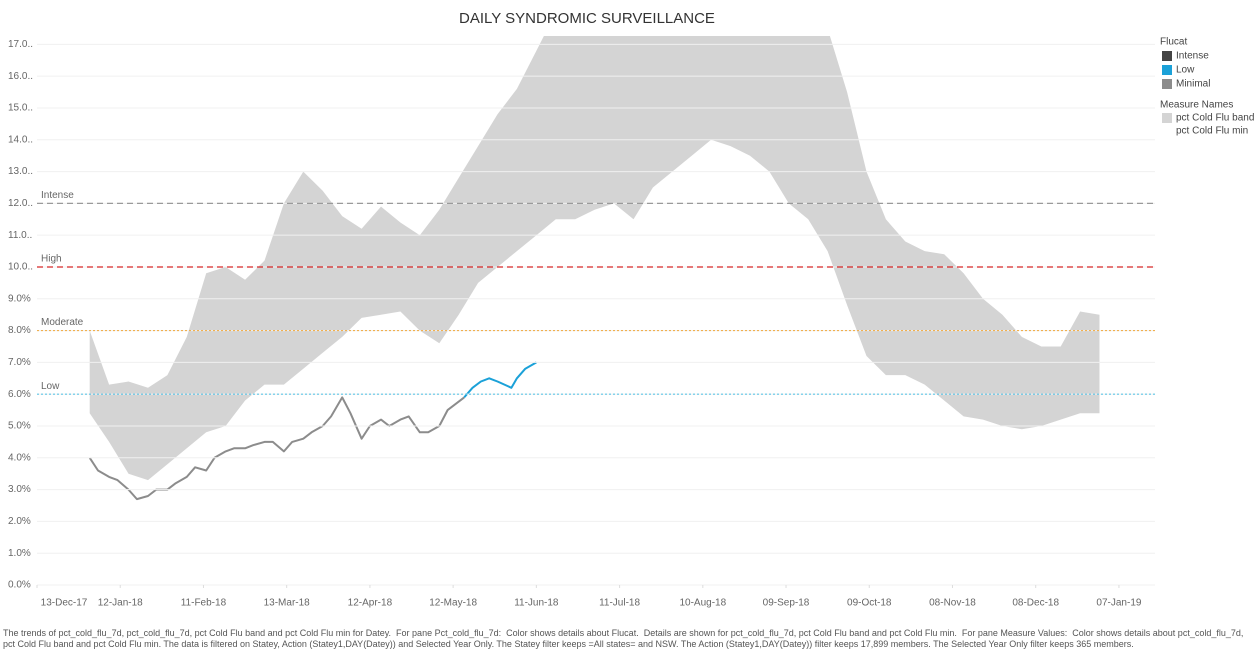 This screenshot has height=662, width=1255. Describe the element at coordinates (19, 298) in the screenshot. I see `y-tick-label: 9.0%` at that location.